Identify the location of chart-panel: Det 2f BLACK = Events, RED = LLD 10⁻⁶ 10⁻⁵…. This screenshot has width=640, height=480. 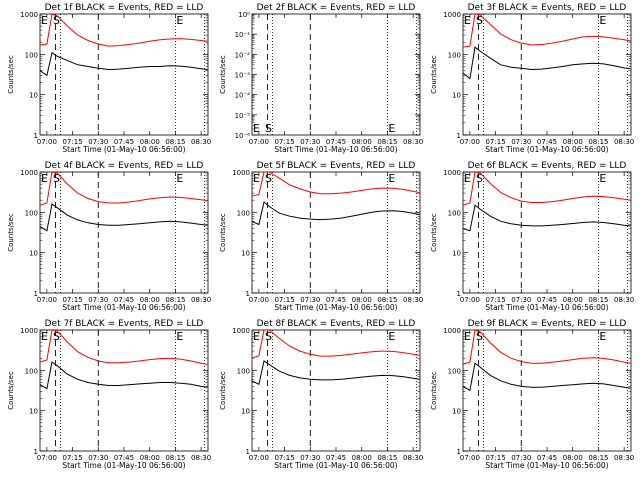
(321, 78).